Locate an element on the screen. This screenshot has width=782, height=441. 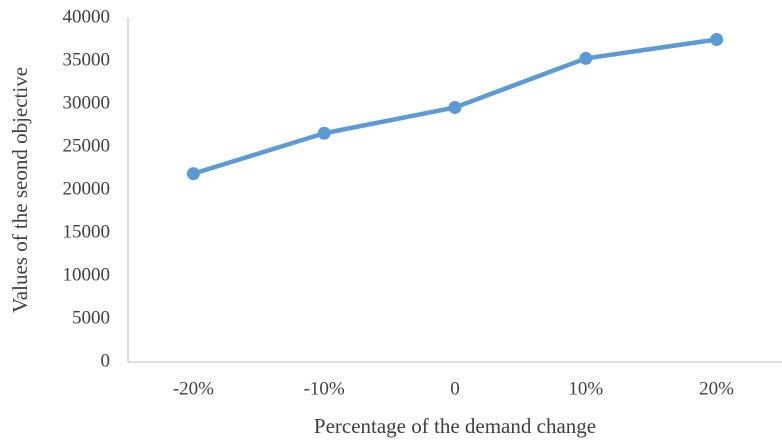
y-tick-label: 5000 is located at coordinates (91, 317).